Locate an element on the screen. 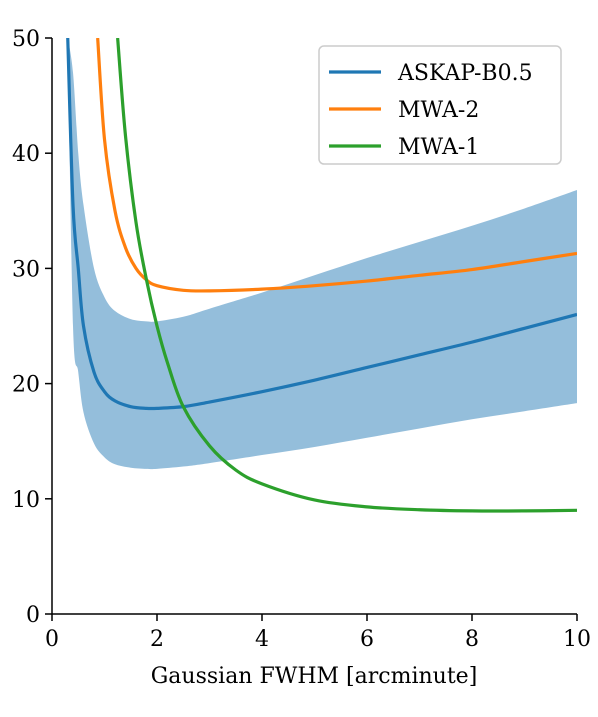 The height and width of the screenshot is (717, 598). x-axis-label: Gaussian FWHM [arcminute] is located at coordinates (314, 676).